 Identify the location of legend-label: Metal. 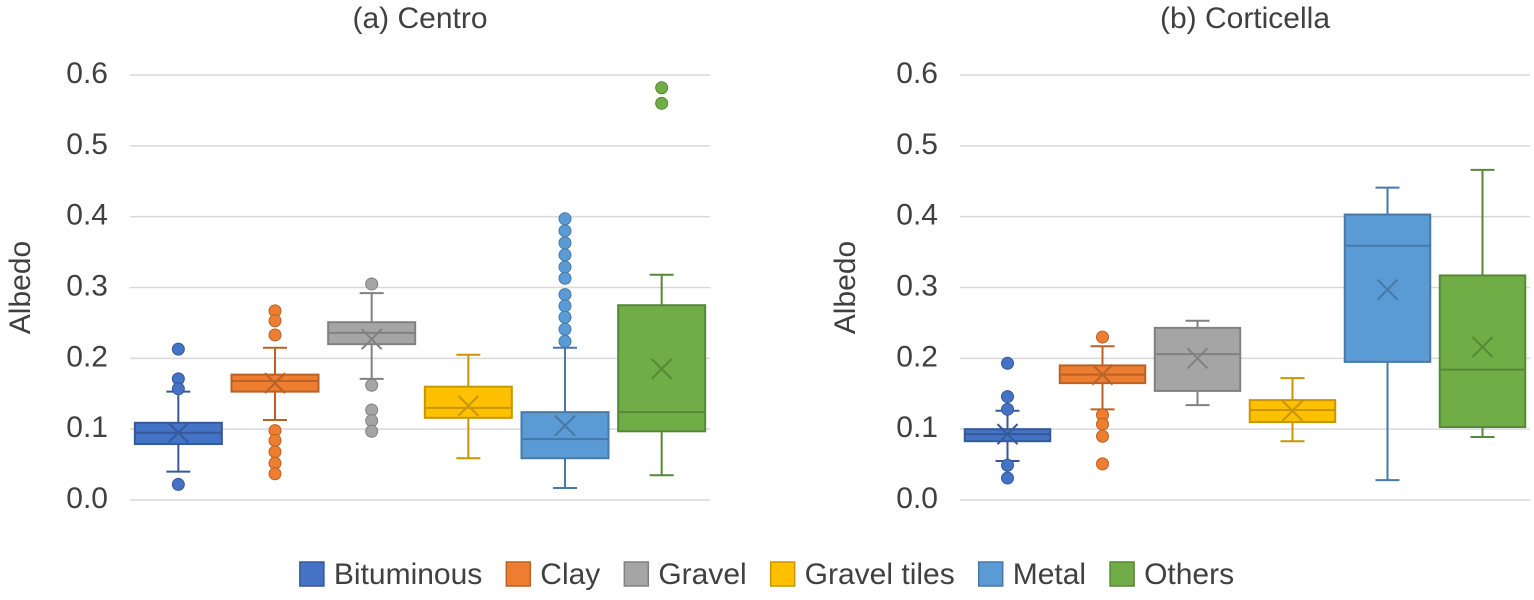
(1049, 574).